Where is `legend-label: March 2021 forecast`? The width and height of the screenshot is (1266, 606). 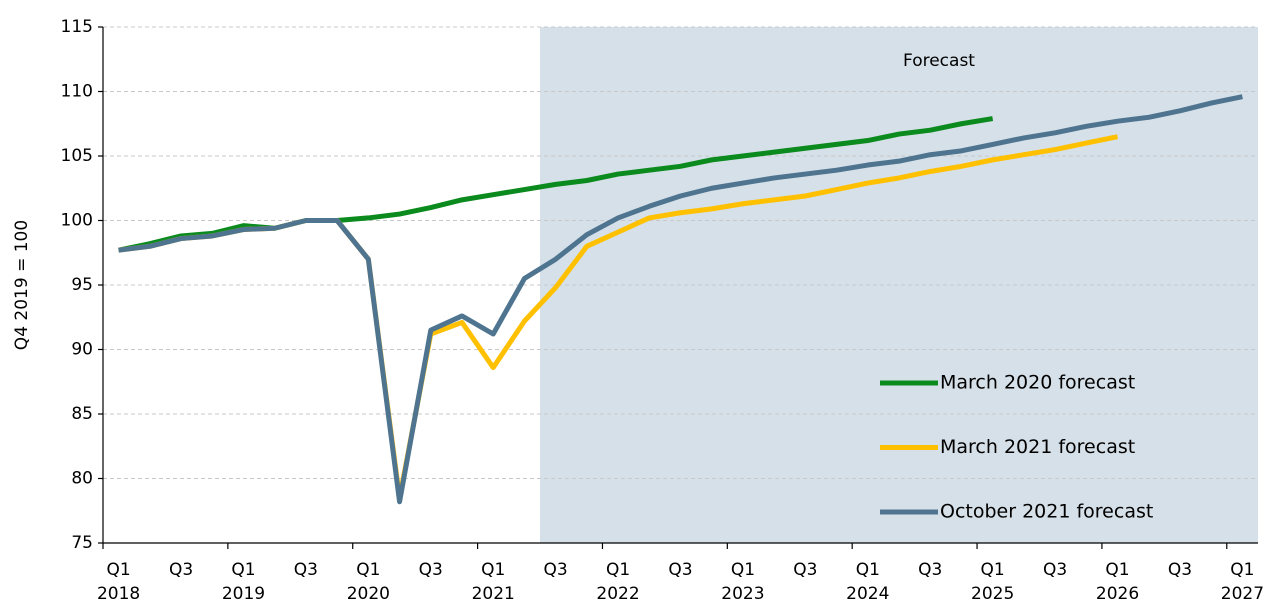
legend-label: March 2021 forecast is located at coordinates (1037, 447).